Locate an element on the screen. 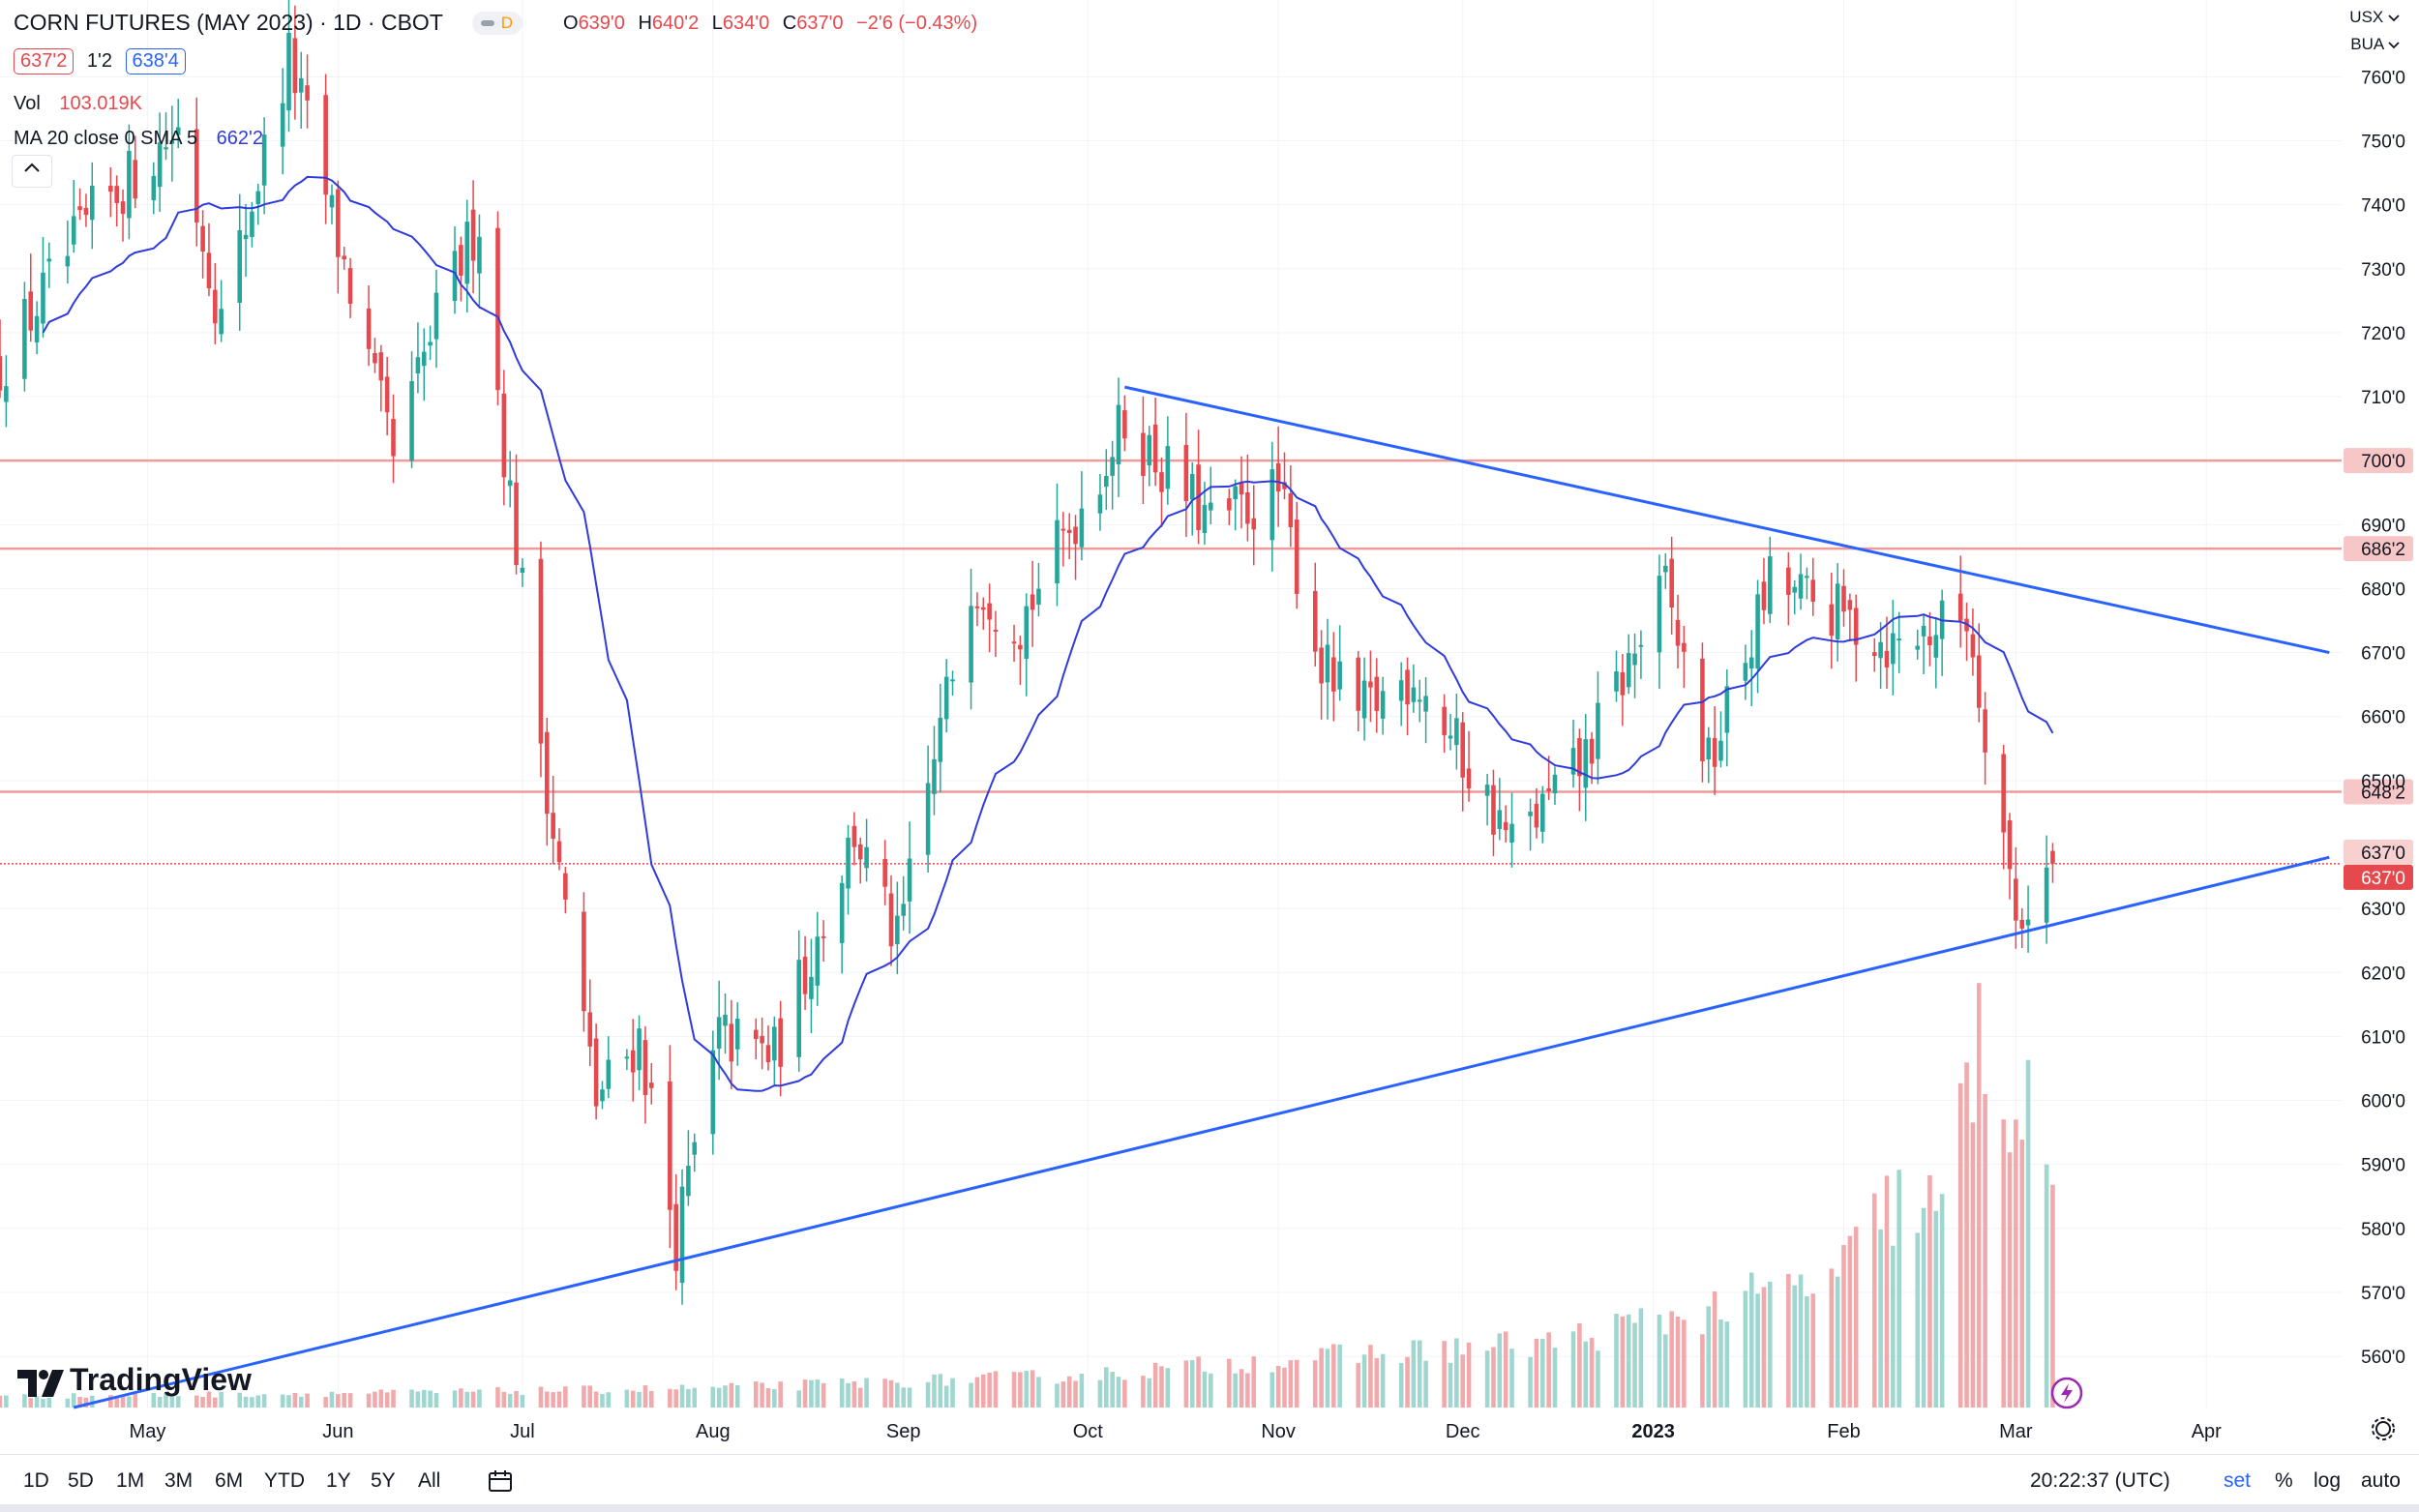 This screenshot has width=2419, height=1512. timeframe-1d-button: 1D is located at coordinates (36, 1481).